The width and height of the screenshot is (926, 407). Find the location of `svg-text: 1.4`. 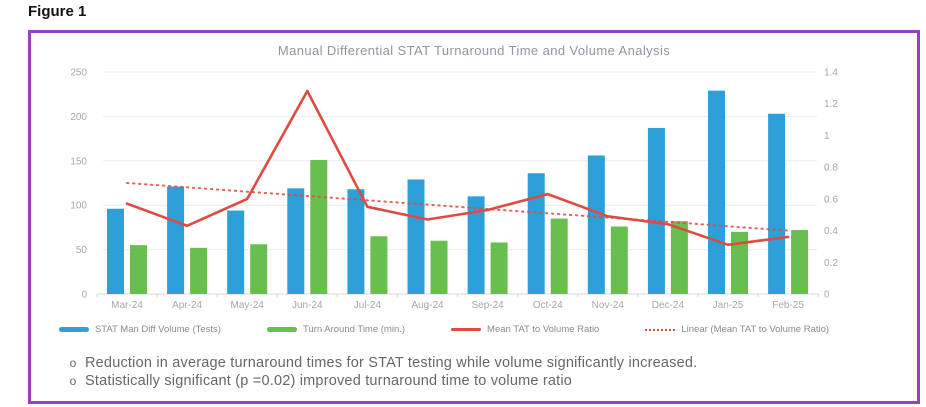

svg-text: 1.4 is located at coordinates (831, 73).